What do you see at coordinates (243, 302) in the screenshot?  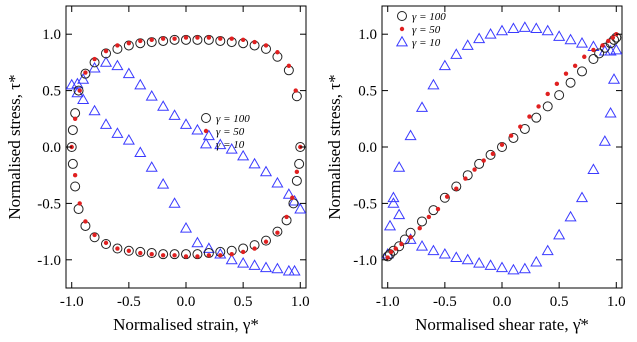 I see `left-x-tick-label: 0.5` at bounding box center [243, 302].